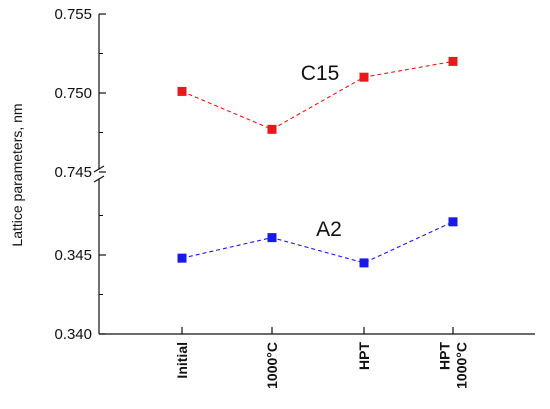 The height and width of the screenshot is (409, 550). Describe the element at coordinates (320, 73) in the screenshot. I see `series-label-c15: C15` at that location.